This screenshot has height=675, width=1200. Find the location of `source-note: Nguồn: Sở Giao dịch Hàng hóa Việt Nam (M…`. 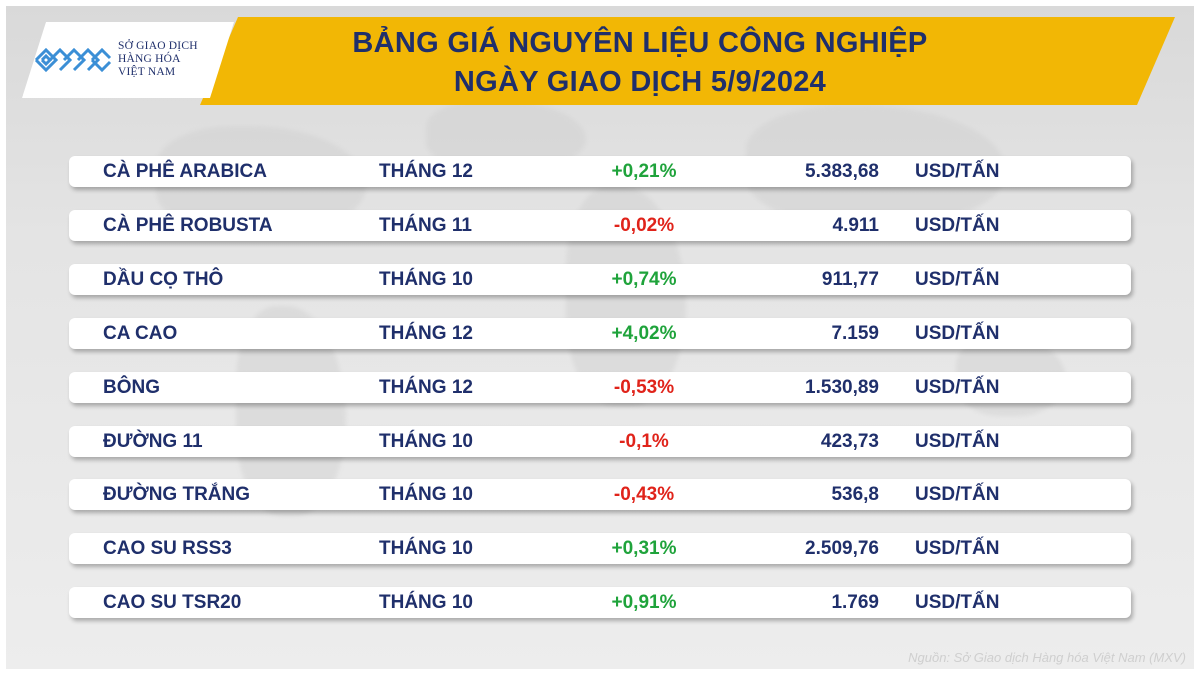

source-note: Nguồn: Sở Giao dịch Hàng hóa Việt Nam (M… is located at coordinates (1047, 657).